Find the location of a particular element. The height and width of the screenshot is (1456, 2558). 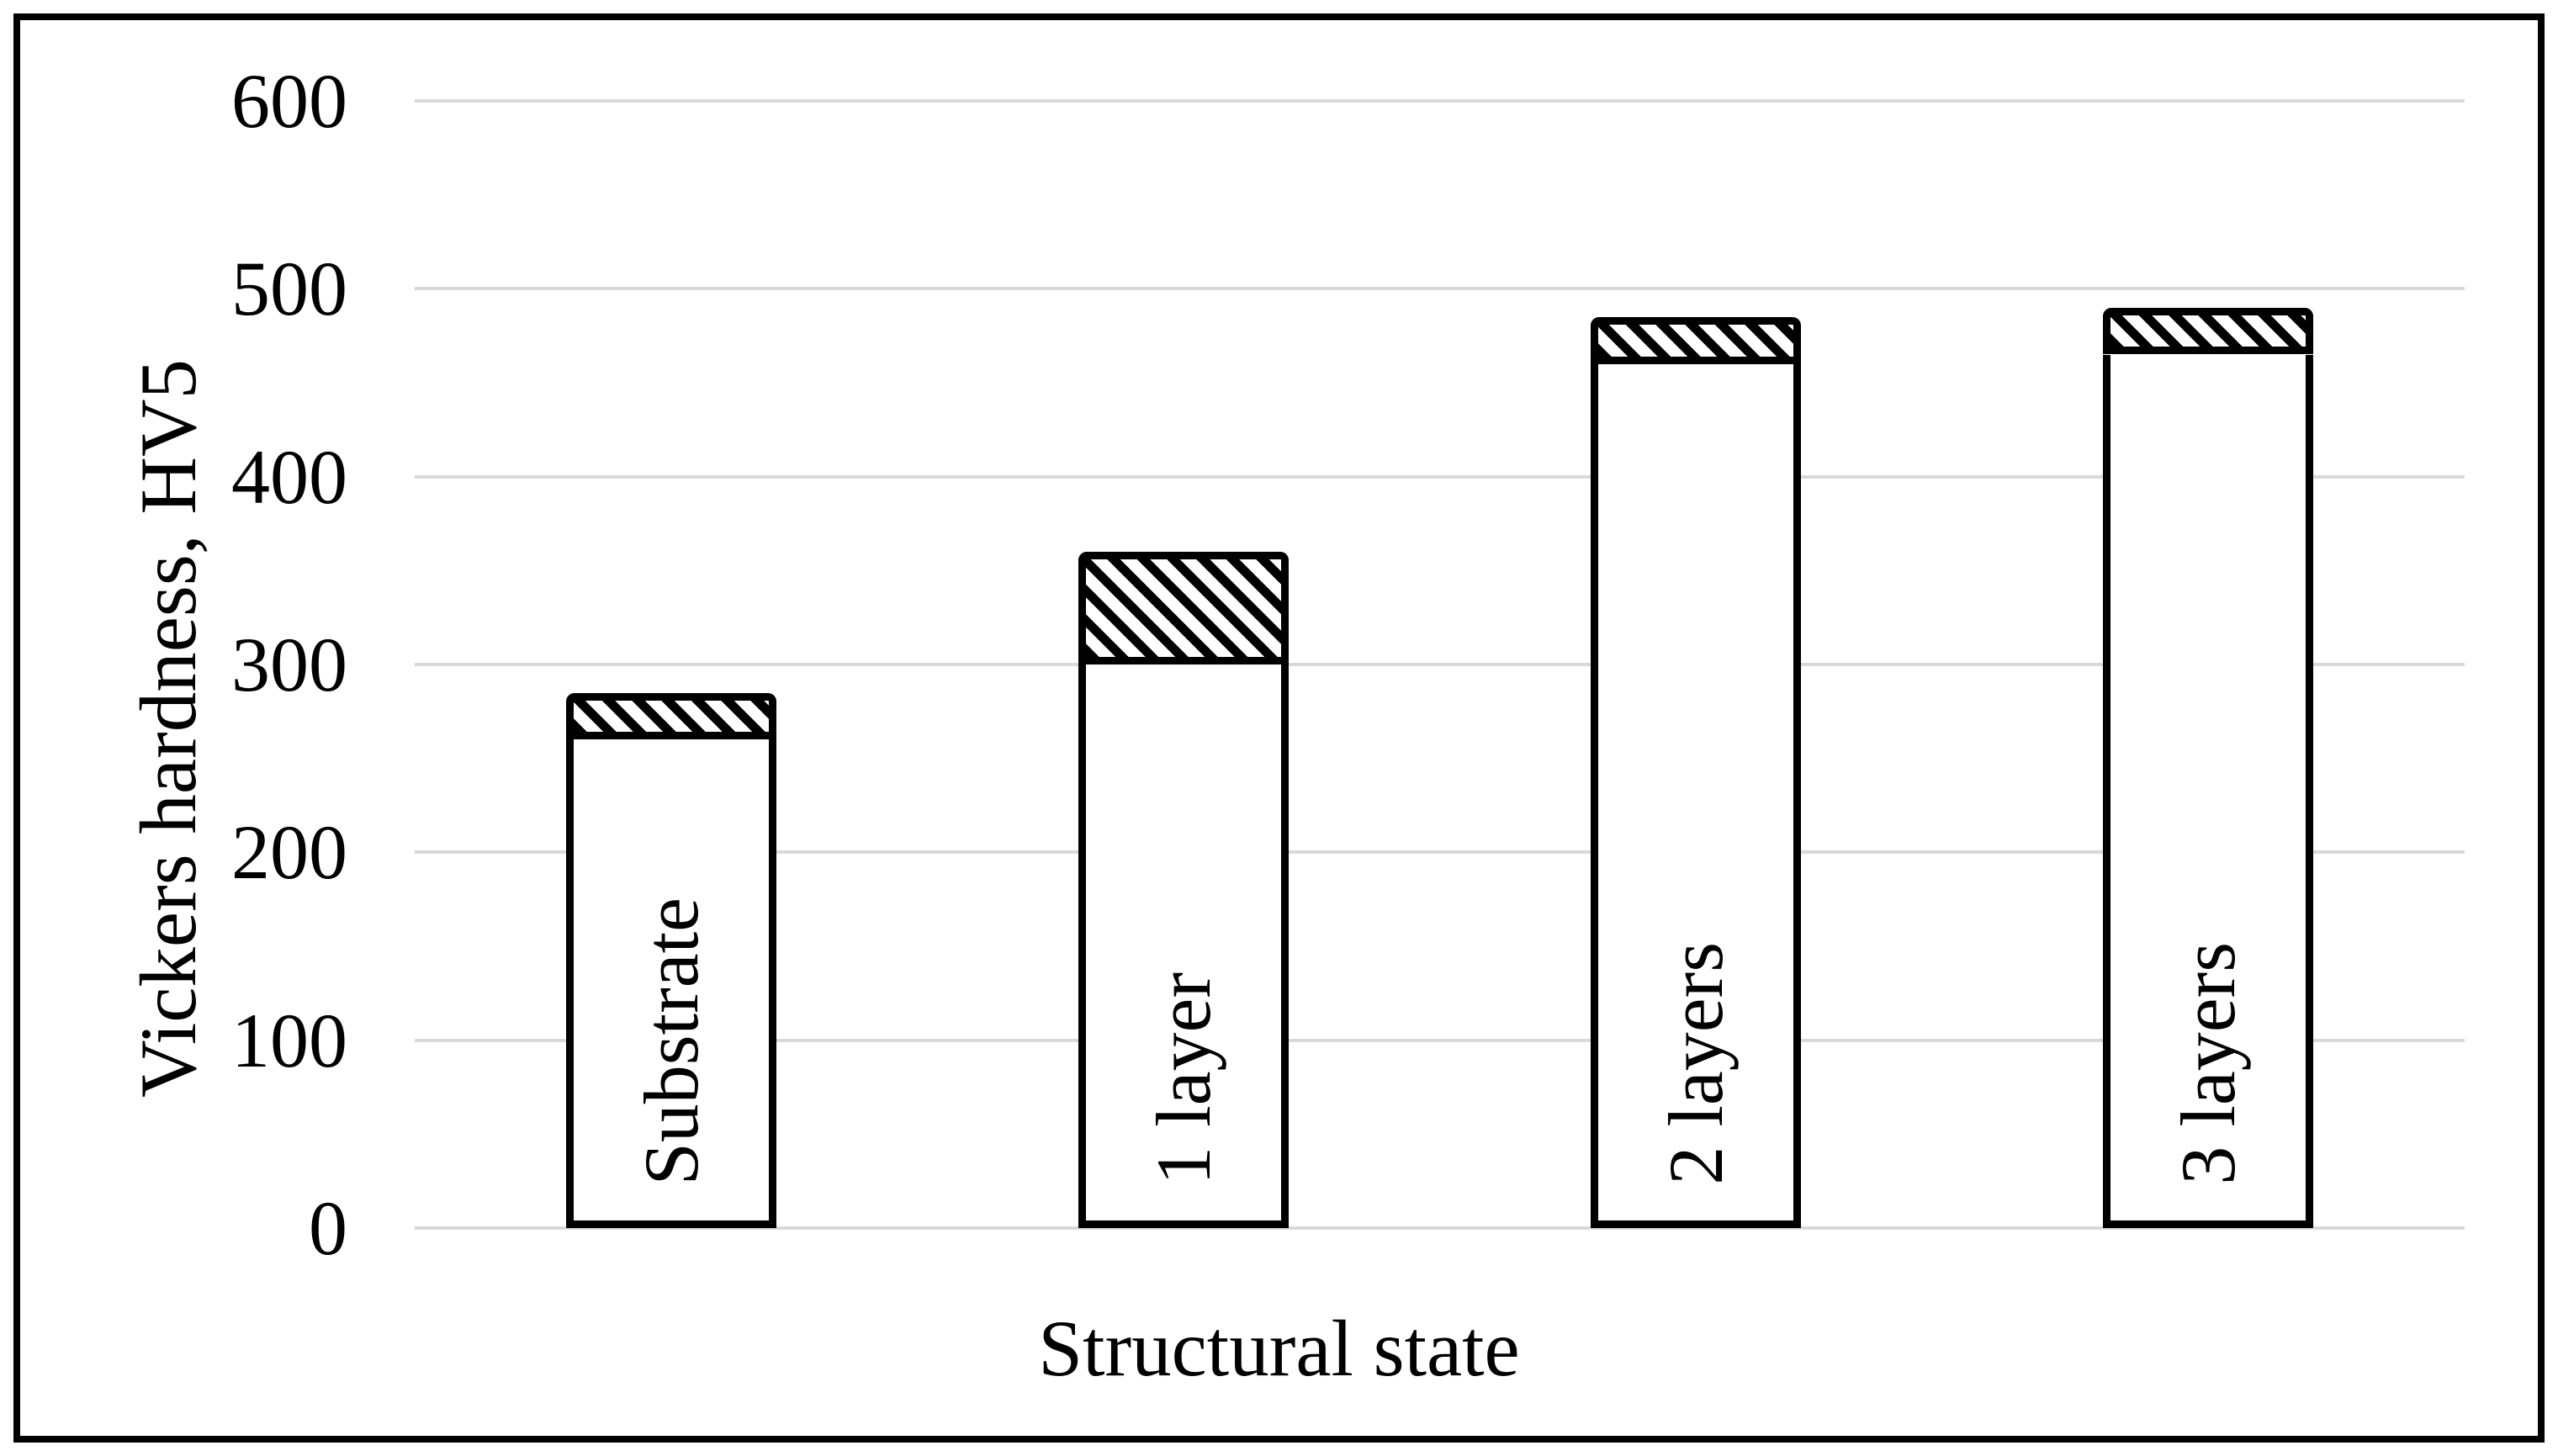

bar-category-label: 3 layers is located at coordinates (2208, 1063).